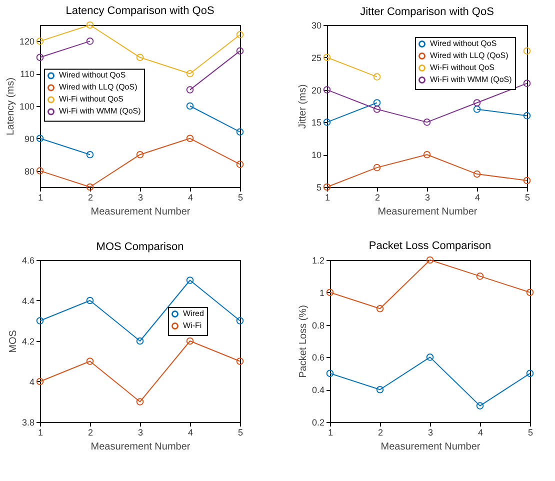  Describe the element at coordinates (321, 293) in the screenshot. I see `y-tick-label: 1` at that location.